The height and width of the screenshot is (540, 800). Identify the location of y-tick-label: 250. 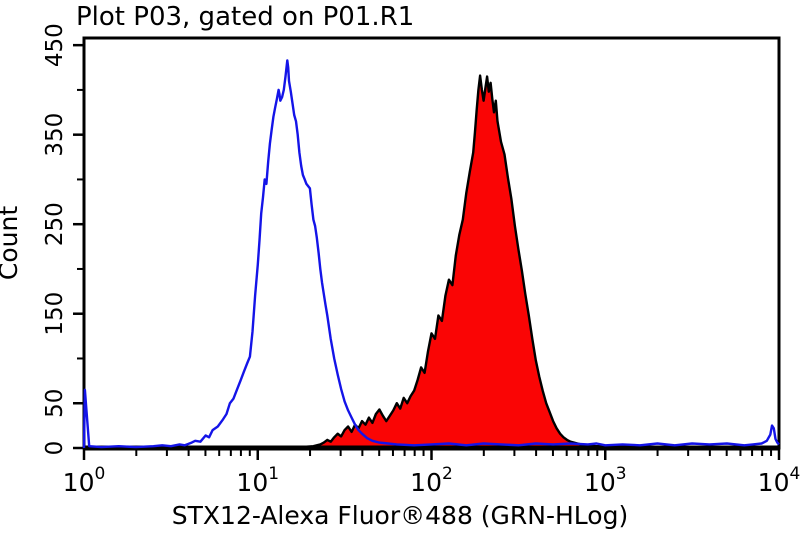
(55, 224).